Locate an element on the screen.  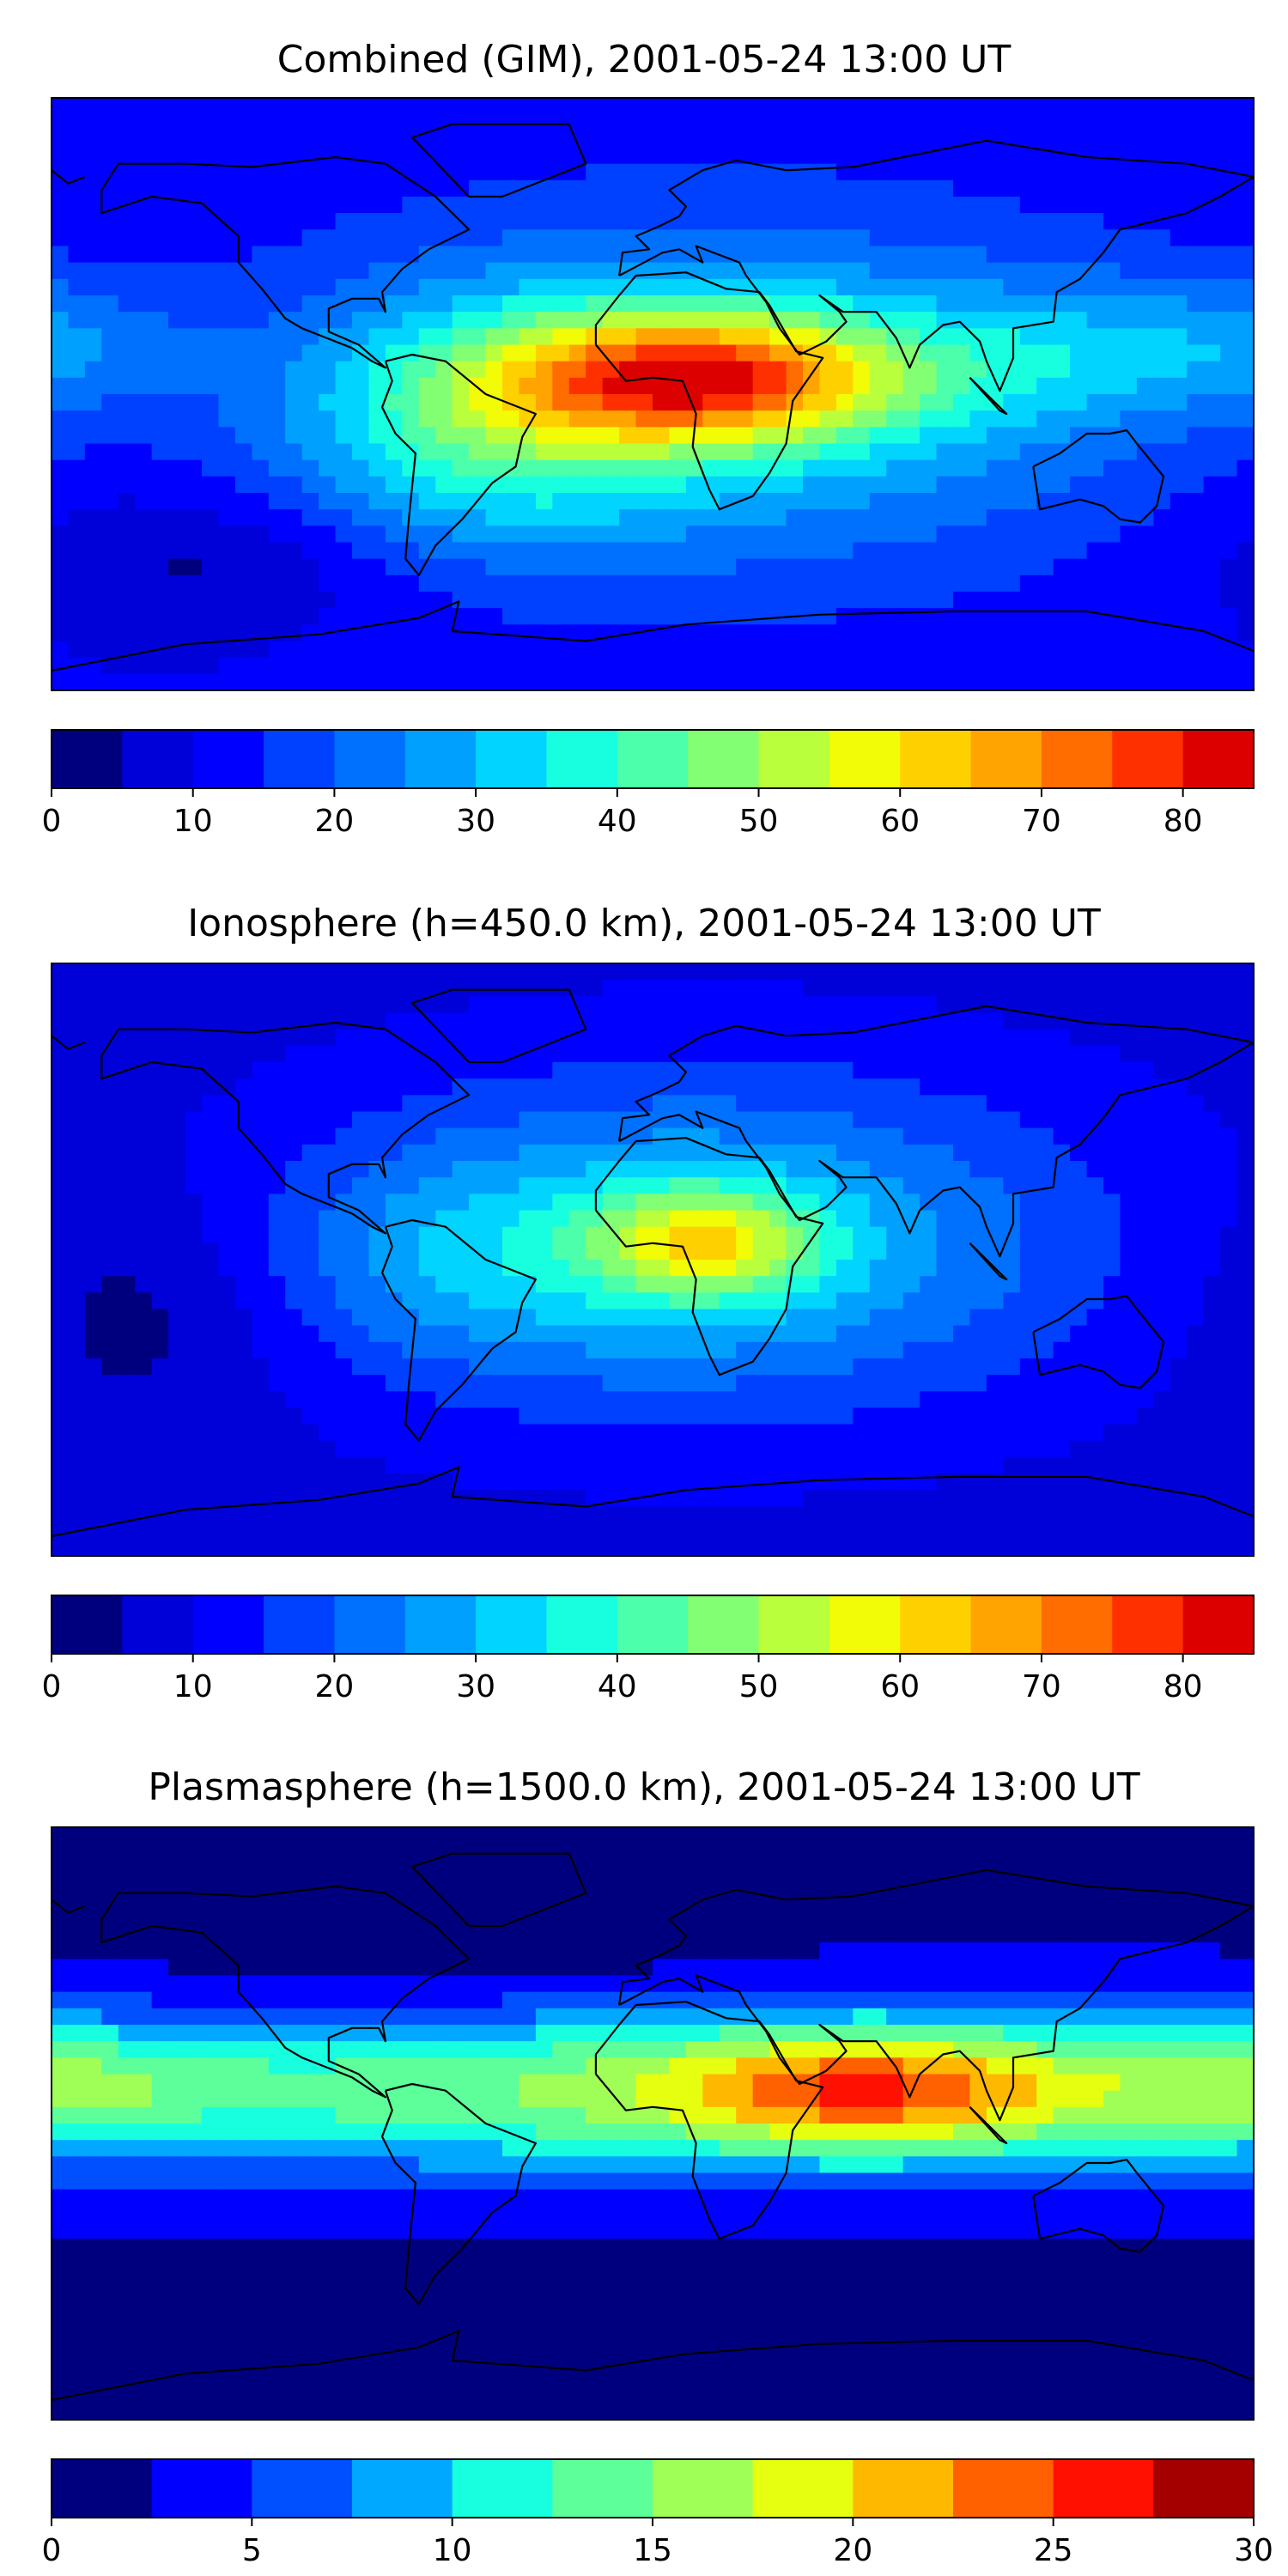
colorbar-tick-label: 10 is located at coordinates (193, 821).